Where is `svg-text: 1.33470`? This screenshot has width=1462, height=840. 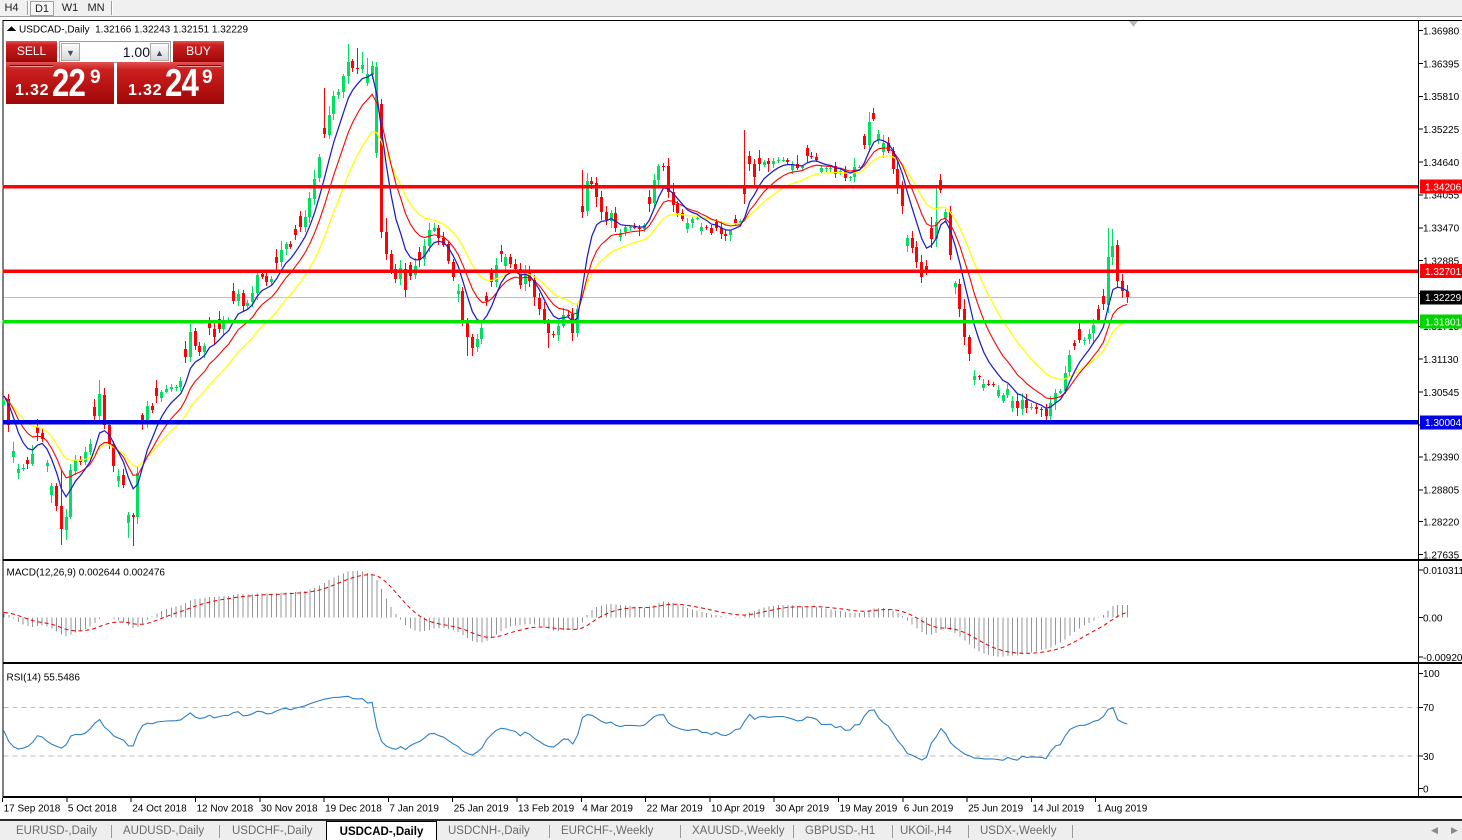
svg-text: 1.33470 is located at coordinates (1441, 229).